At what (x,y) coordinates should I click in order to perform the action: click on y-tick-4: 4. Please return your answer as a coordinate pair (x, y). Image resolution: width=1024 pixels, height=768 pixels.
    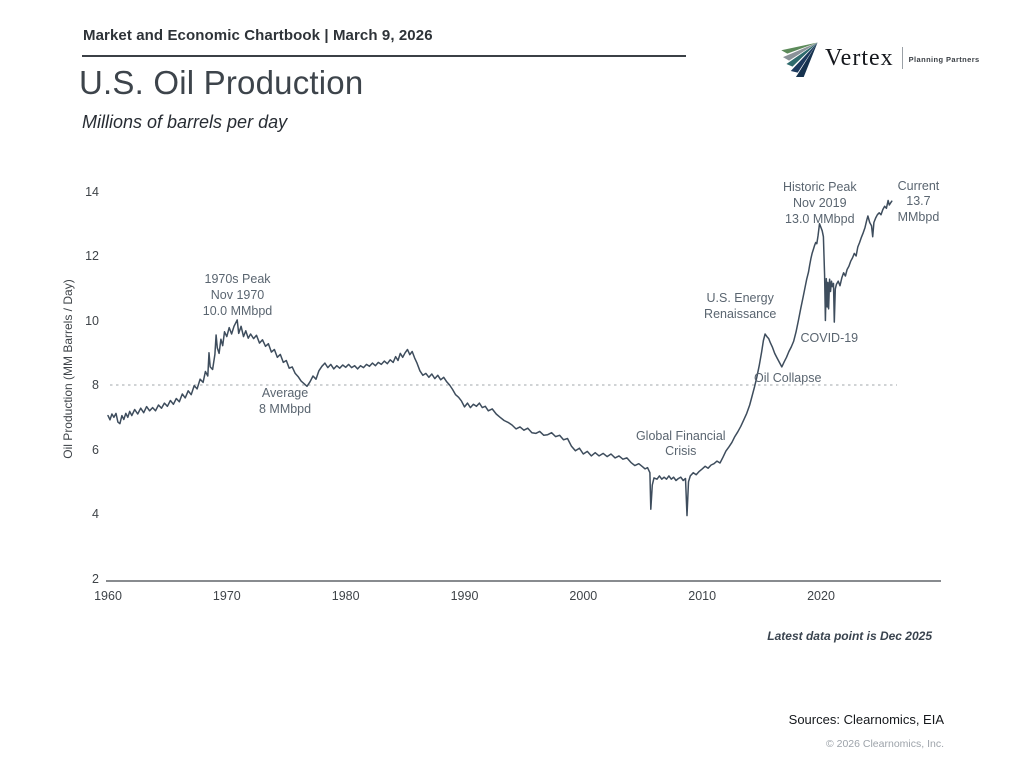
    Looking at the image, I should click on (95, 514).